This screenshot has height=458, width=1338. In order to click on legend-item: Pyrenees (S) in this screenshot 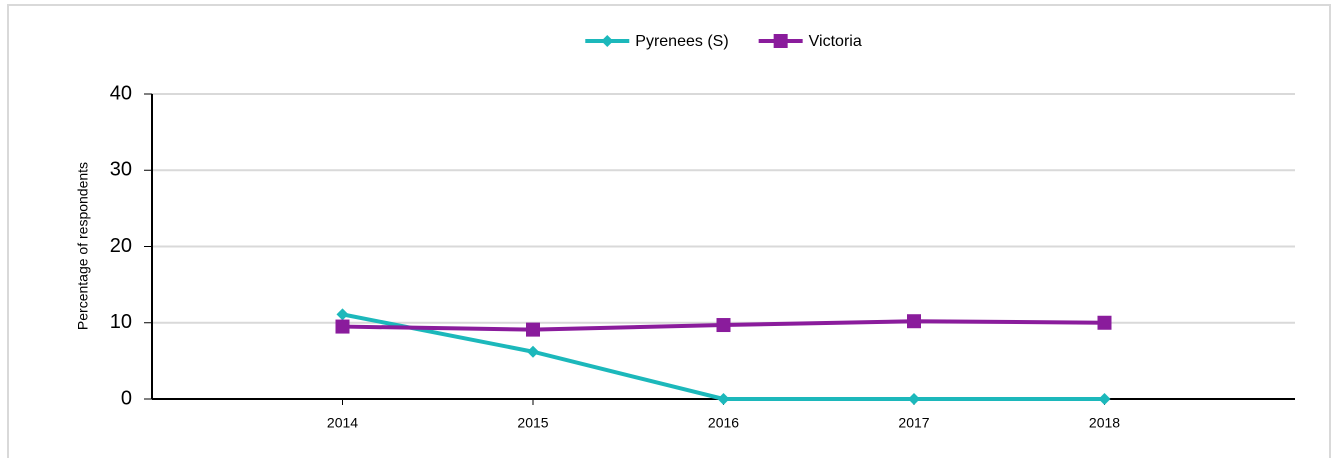, I will do `click(657, 41)`.